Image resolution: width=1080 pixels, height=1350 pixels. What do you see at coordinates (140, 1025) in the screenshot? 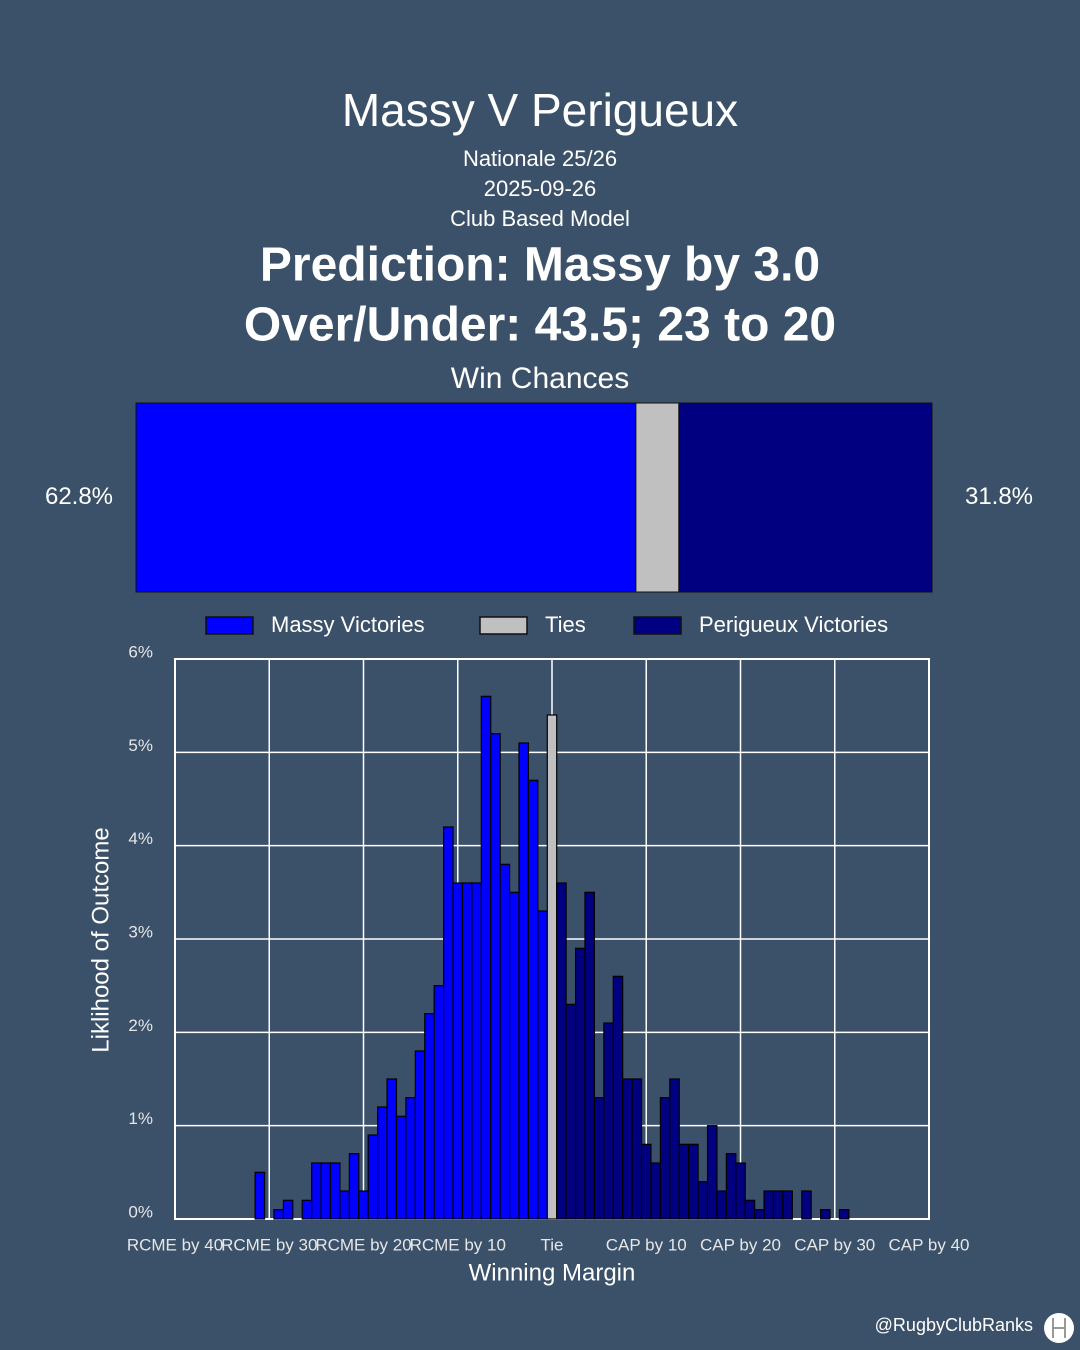
I see `y-tick-label: 2%` at bounding box center [140, 1025].